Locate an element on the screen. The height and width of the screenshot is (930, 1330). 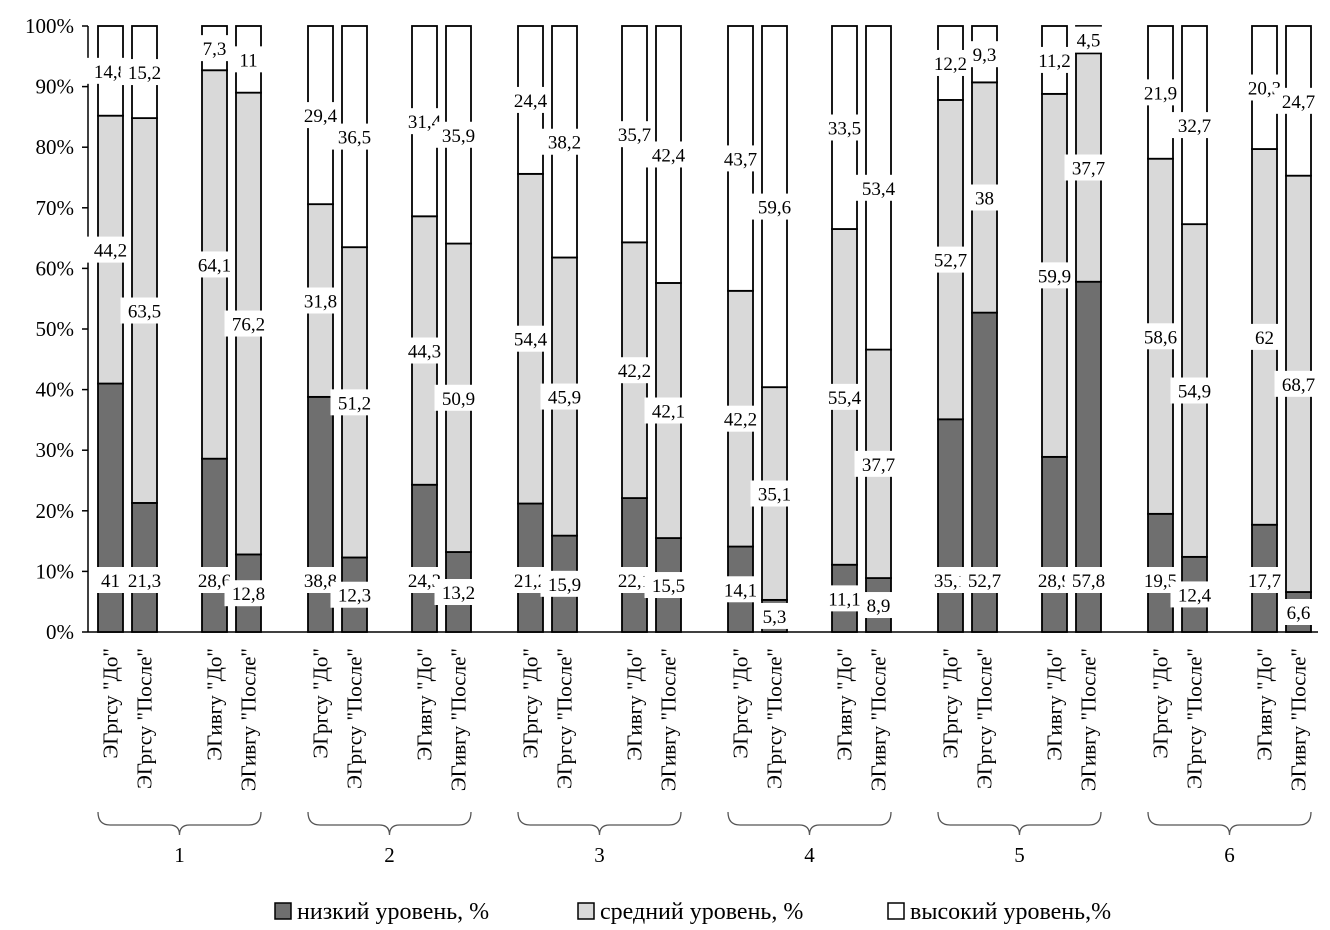
data-label-low: 57,8 is located at coordinates (1088, 581).